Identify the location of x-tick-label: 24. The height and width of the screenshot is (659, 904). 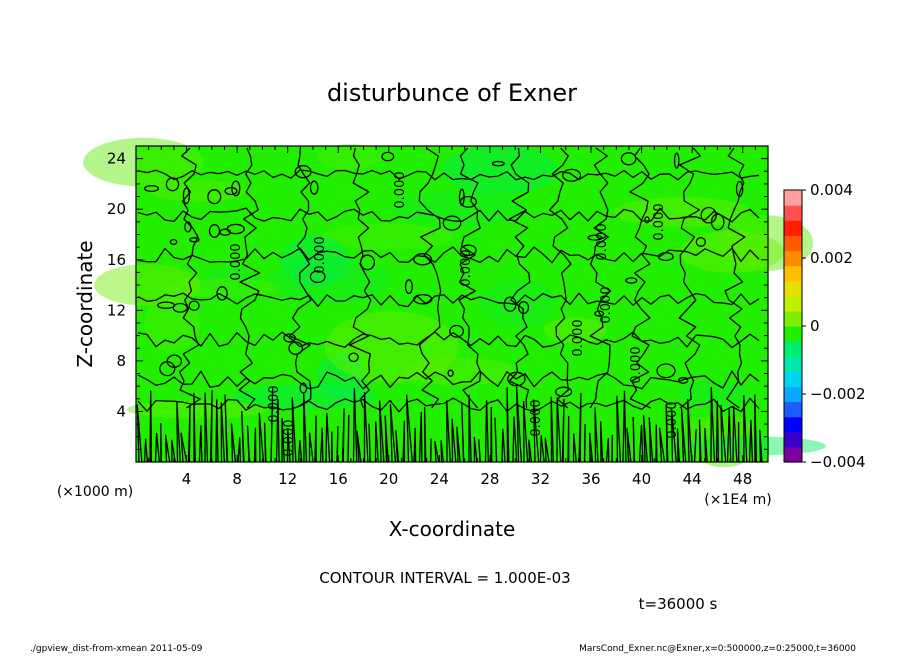
(439, 479).